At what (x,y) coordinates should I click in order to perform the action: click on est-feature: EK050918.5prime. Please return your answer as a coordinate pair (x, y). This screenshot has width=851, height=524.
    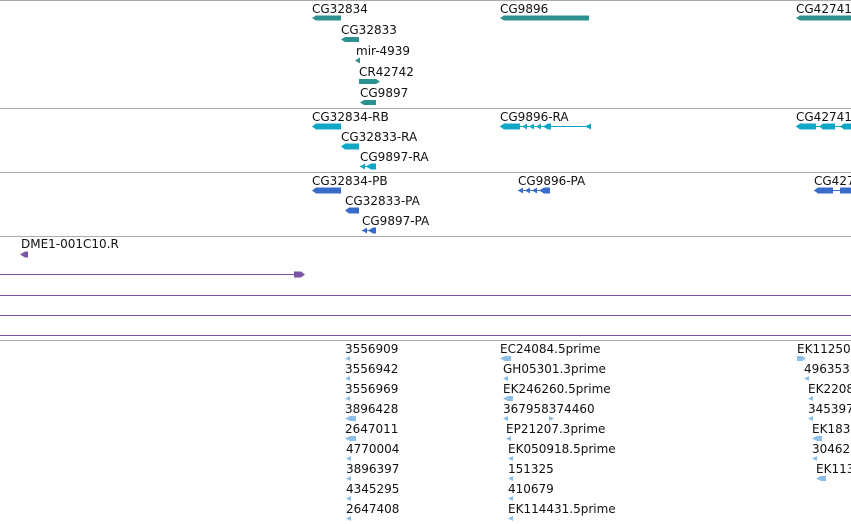
    Looking at the image, I should click on (562, 451).